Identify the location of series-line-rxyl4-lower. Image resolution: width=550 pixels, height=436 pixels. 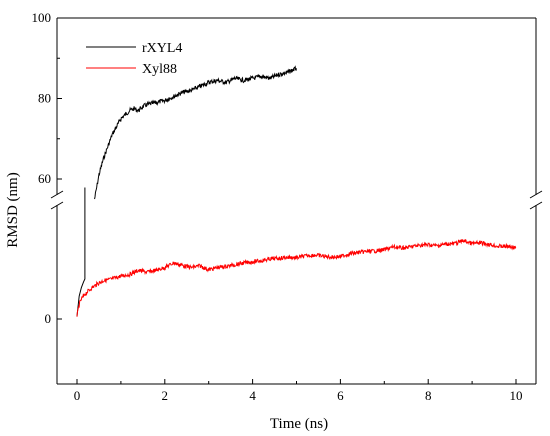
(81, 252).